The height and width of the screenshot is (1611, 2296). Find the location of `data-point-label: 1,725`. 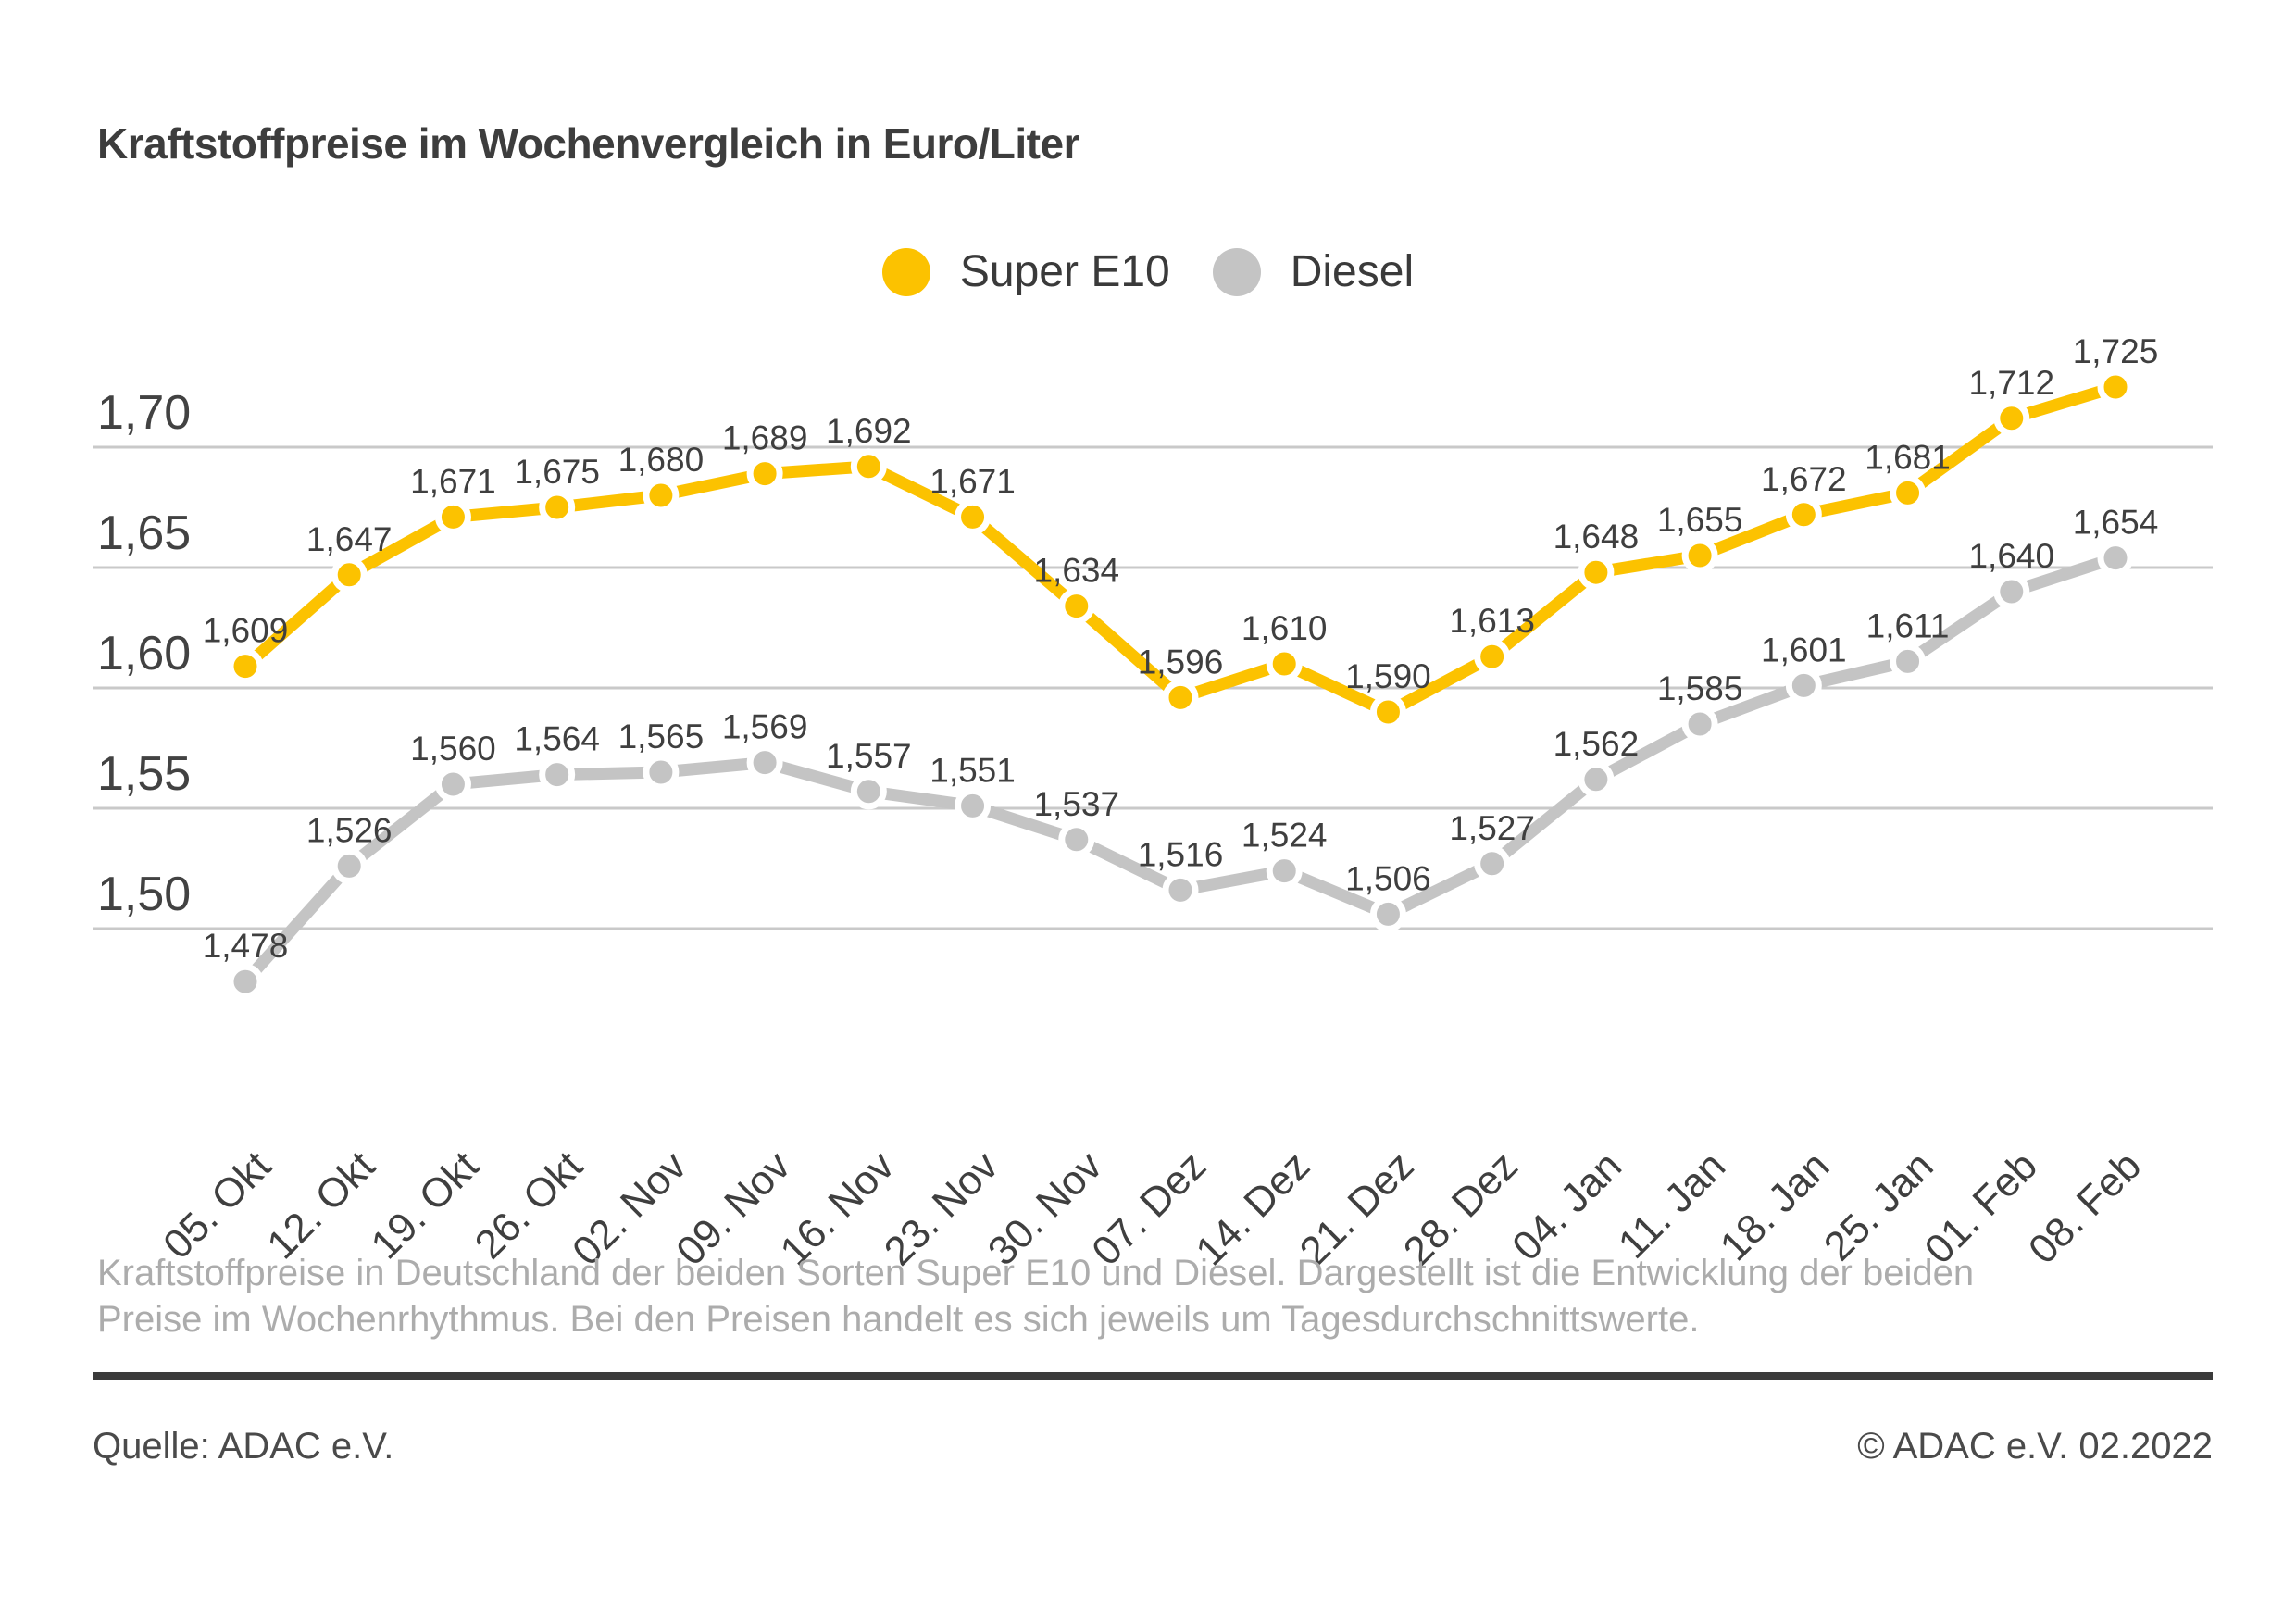

data-point-label: 1,725 is located at coordinates (2116, 351).